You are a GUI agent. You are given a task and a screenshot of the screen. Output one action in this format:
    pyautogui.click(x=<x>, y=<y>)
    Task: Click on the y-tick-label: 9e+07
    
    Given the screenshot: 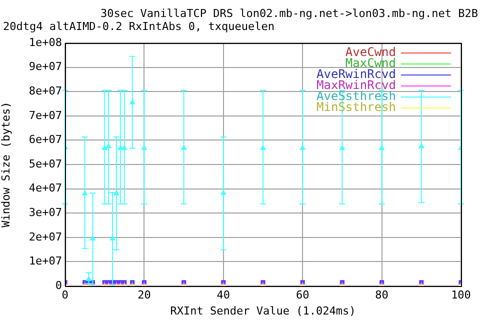 What is the action you would take?
    pyautogui.click(x=45, y=67)
    